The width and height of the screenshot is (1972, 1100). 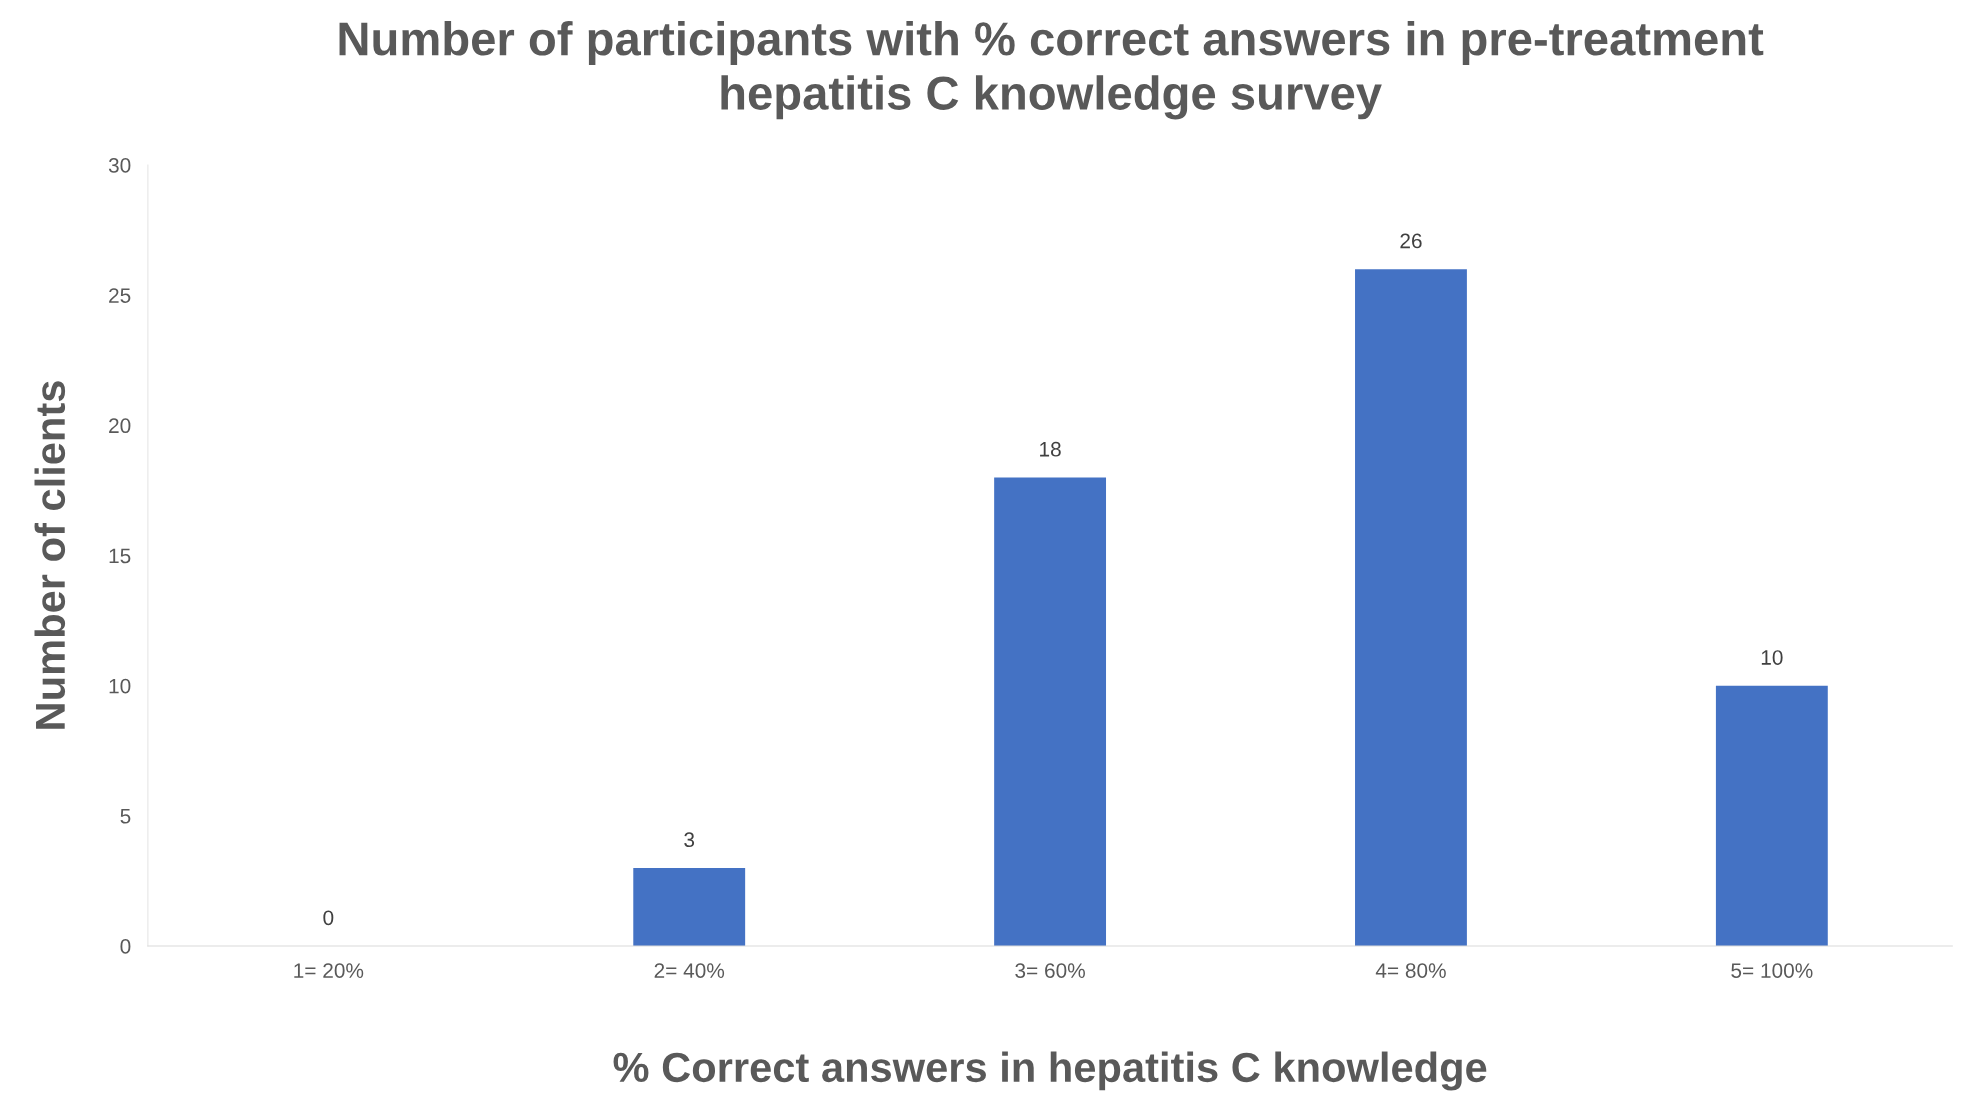 I want to click on data-label: 10, so click(x=1772, y=657).